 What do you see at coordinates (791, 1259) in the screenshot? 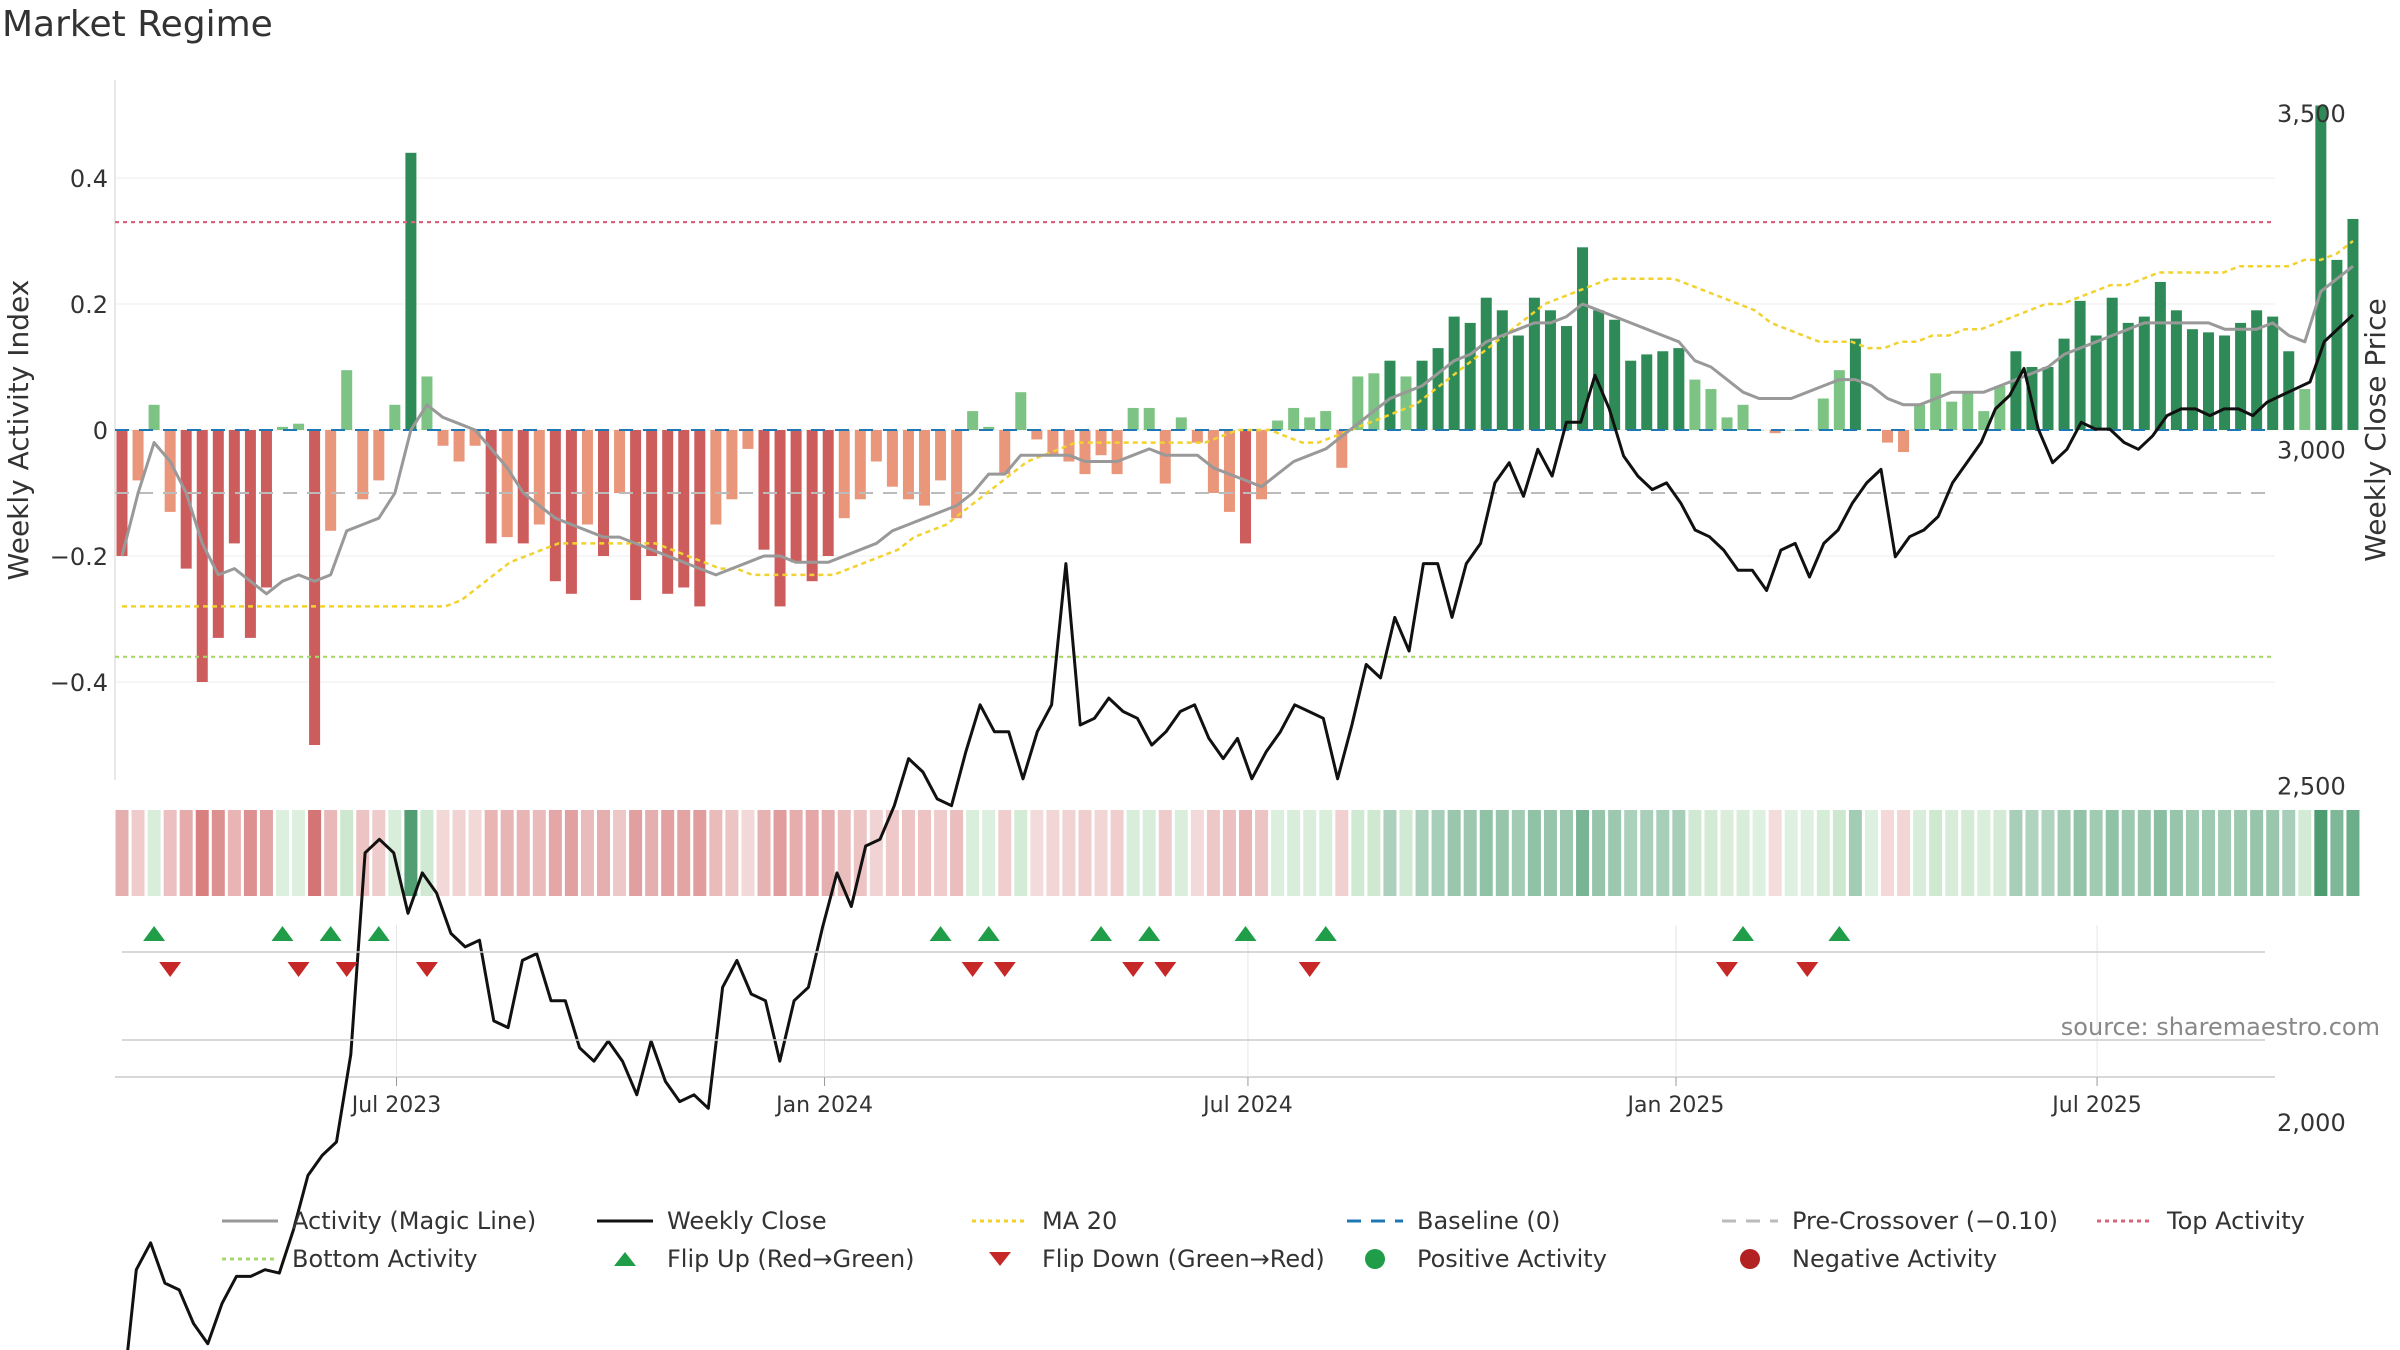
I see `legend-label: Flip Up (Red→Green)` at bounding box center [791, 1259].